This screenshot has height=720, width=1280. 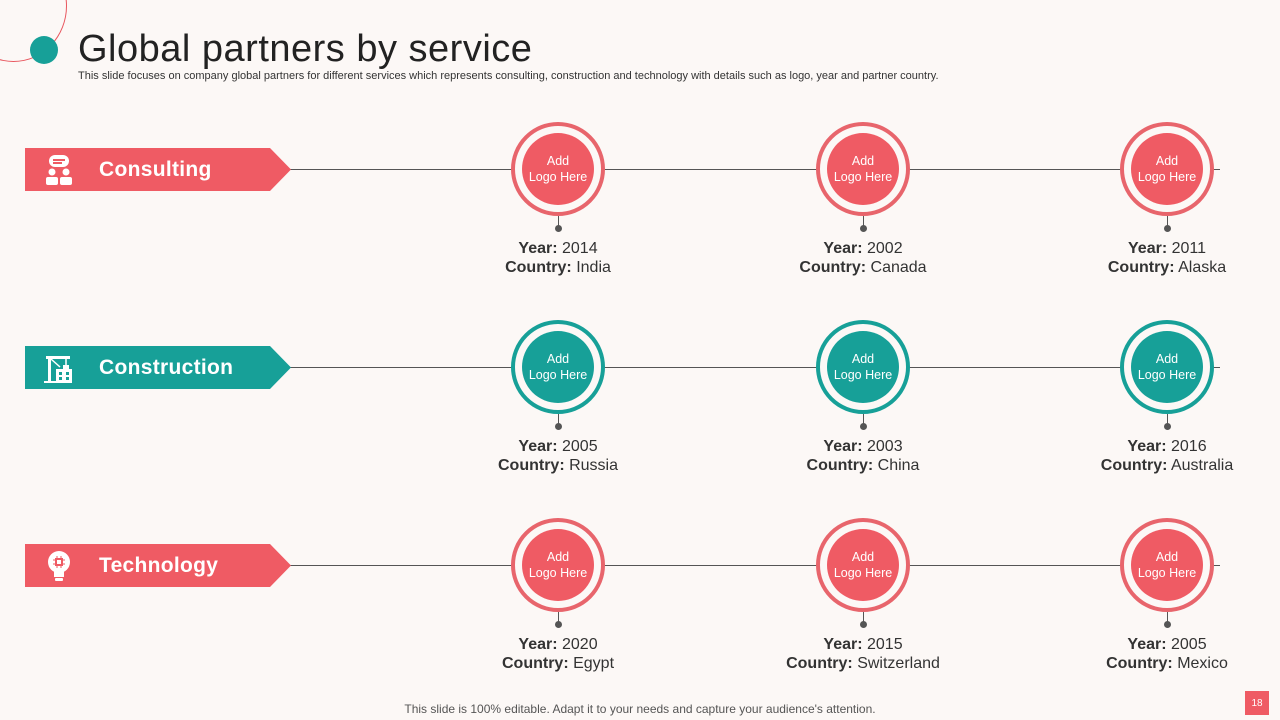 I want to click on partner-info: Year: 2003 Country: China, so click(x=863, y=456).